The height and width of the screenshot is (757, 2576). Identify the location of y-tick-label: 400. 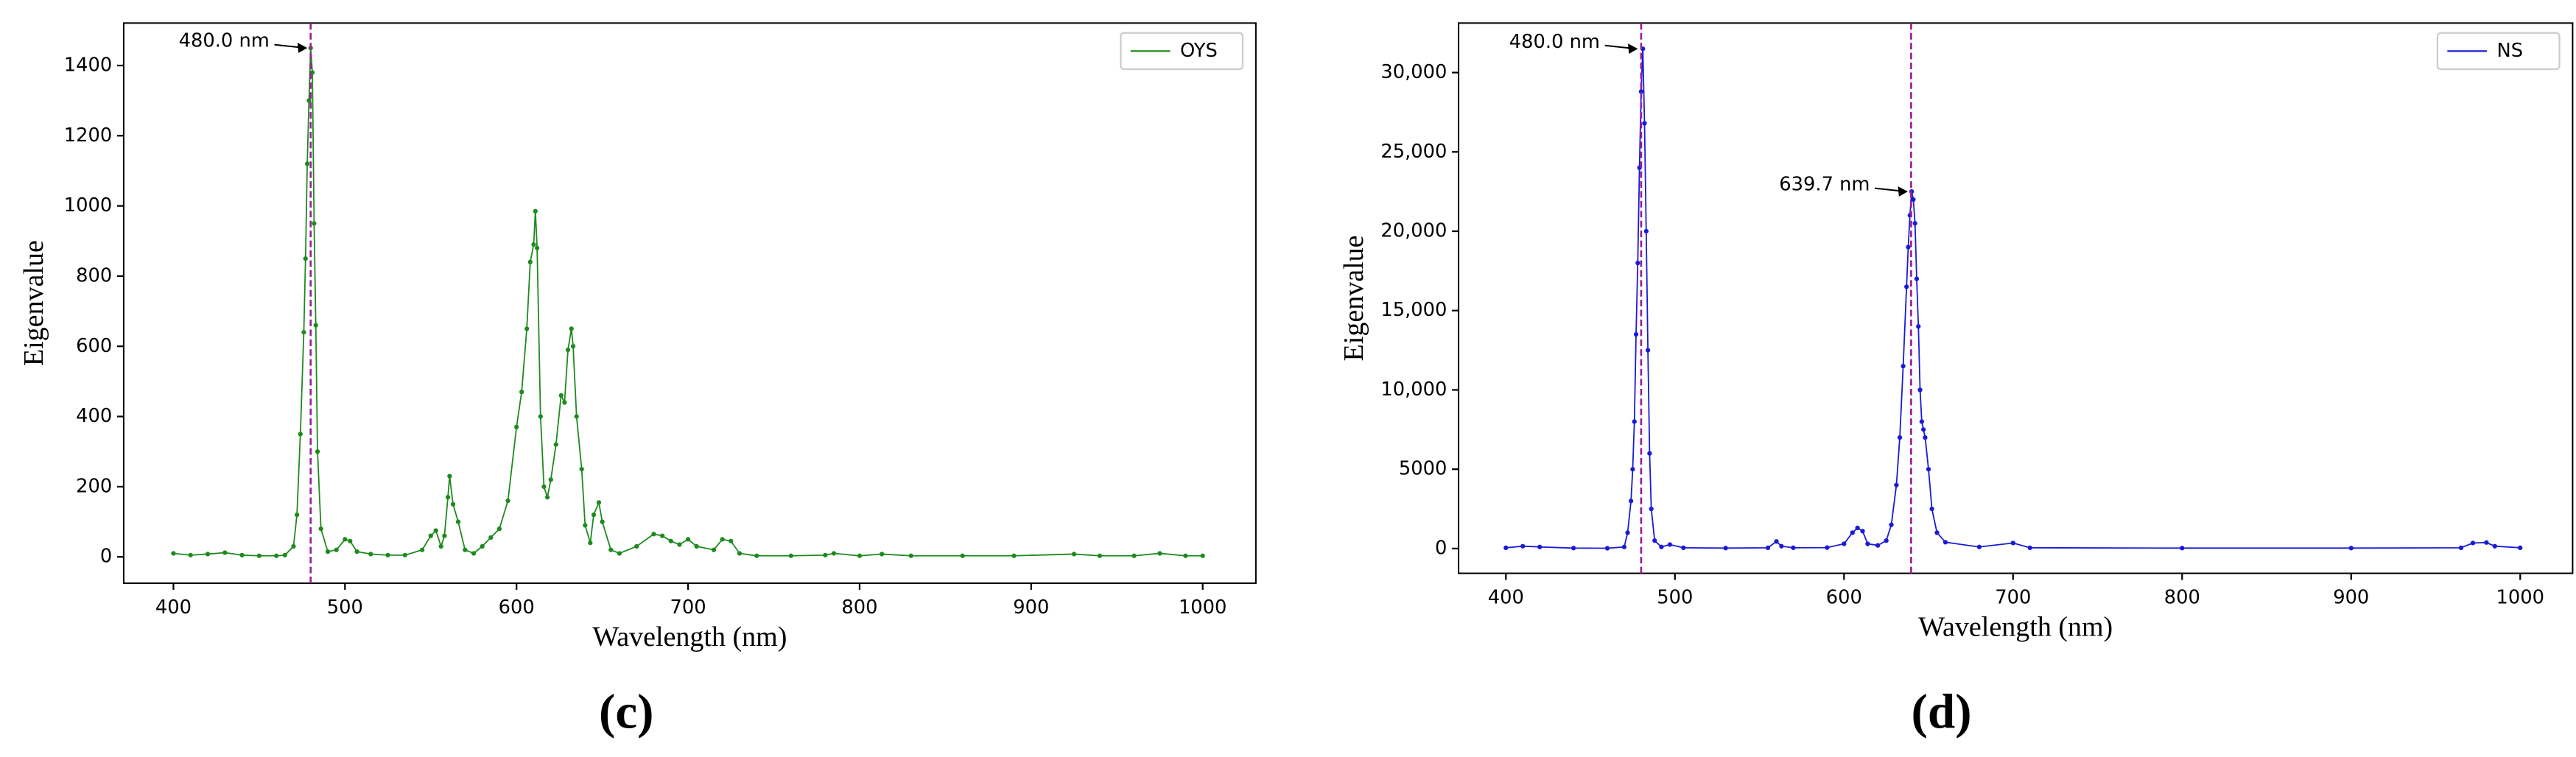
(94, 416).